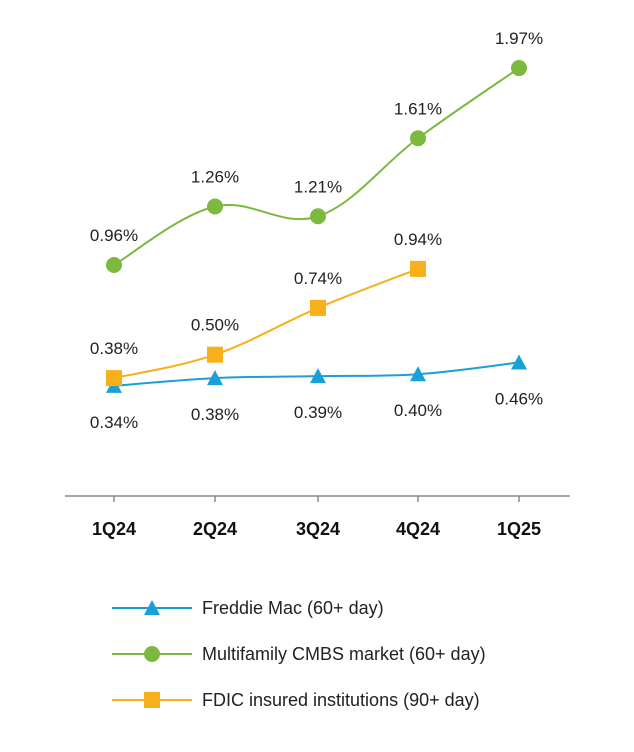 This screenshot has height=752, width=634. I want to click on series-line, so click(266, 323).